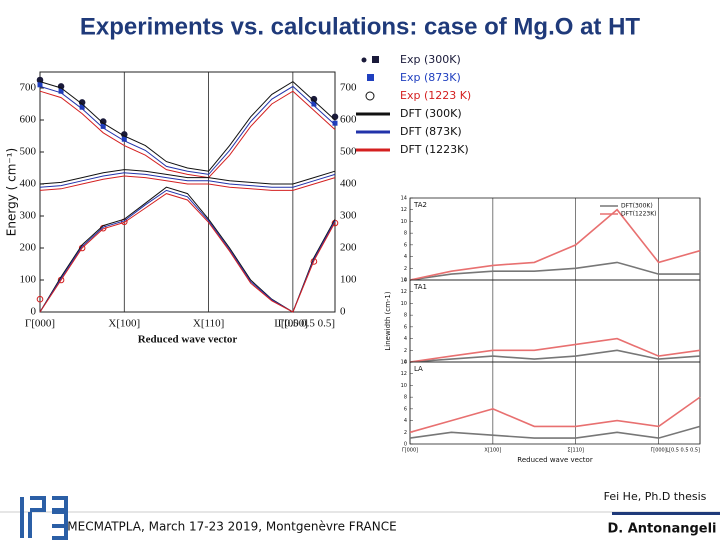 This screenshot has height=540, width=720. Describe the element at coordinates (348, 216) in the screenshot. I see `y2-tick-label: 300` at that location.